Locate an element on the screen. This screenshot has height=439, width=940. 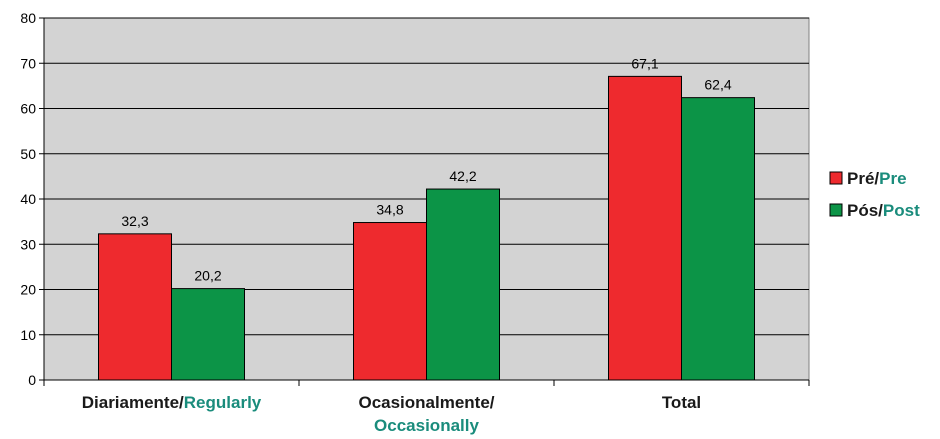
data-label: 34,8 is located at coordinates (389, 210).